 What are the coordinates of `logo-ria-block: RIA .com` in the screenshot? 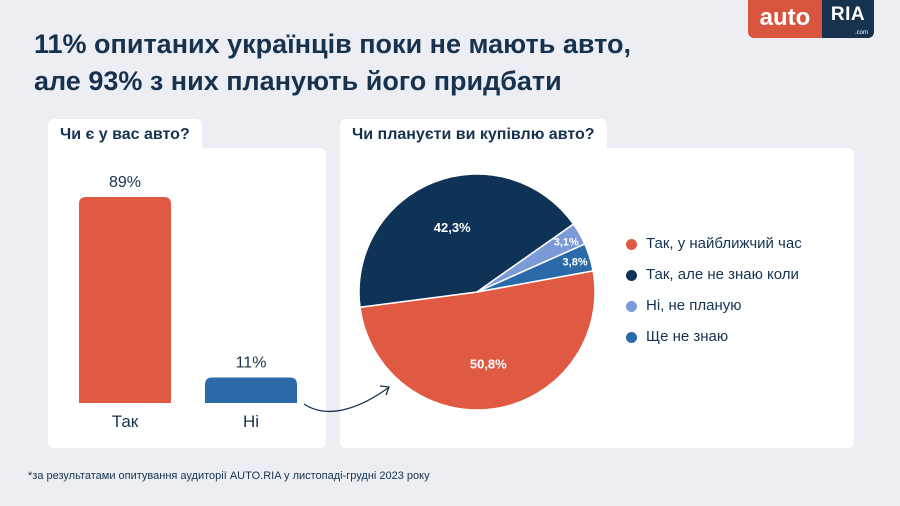 It's located at (848, 19).